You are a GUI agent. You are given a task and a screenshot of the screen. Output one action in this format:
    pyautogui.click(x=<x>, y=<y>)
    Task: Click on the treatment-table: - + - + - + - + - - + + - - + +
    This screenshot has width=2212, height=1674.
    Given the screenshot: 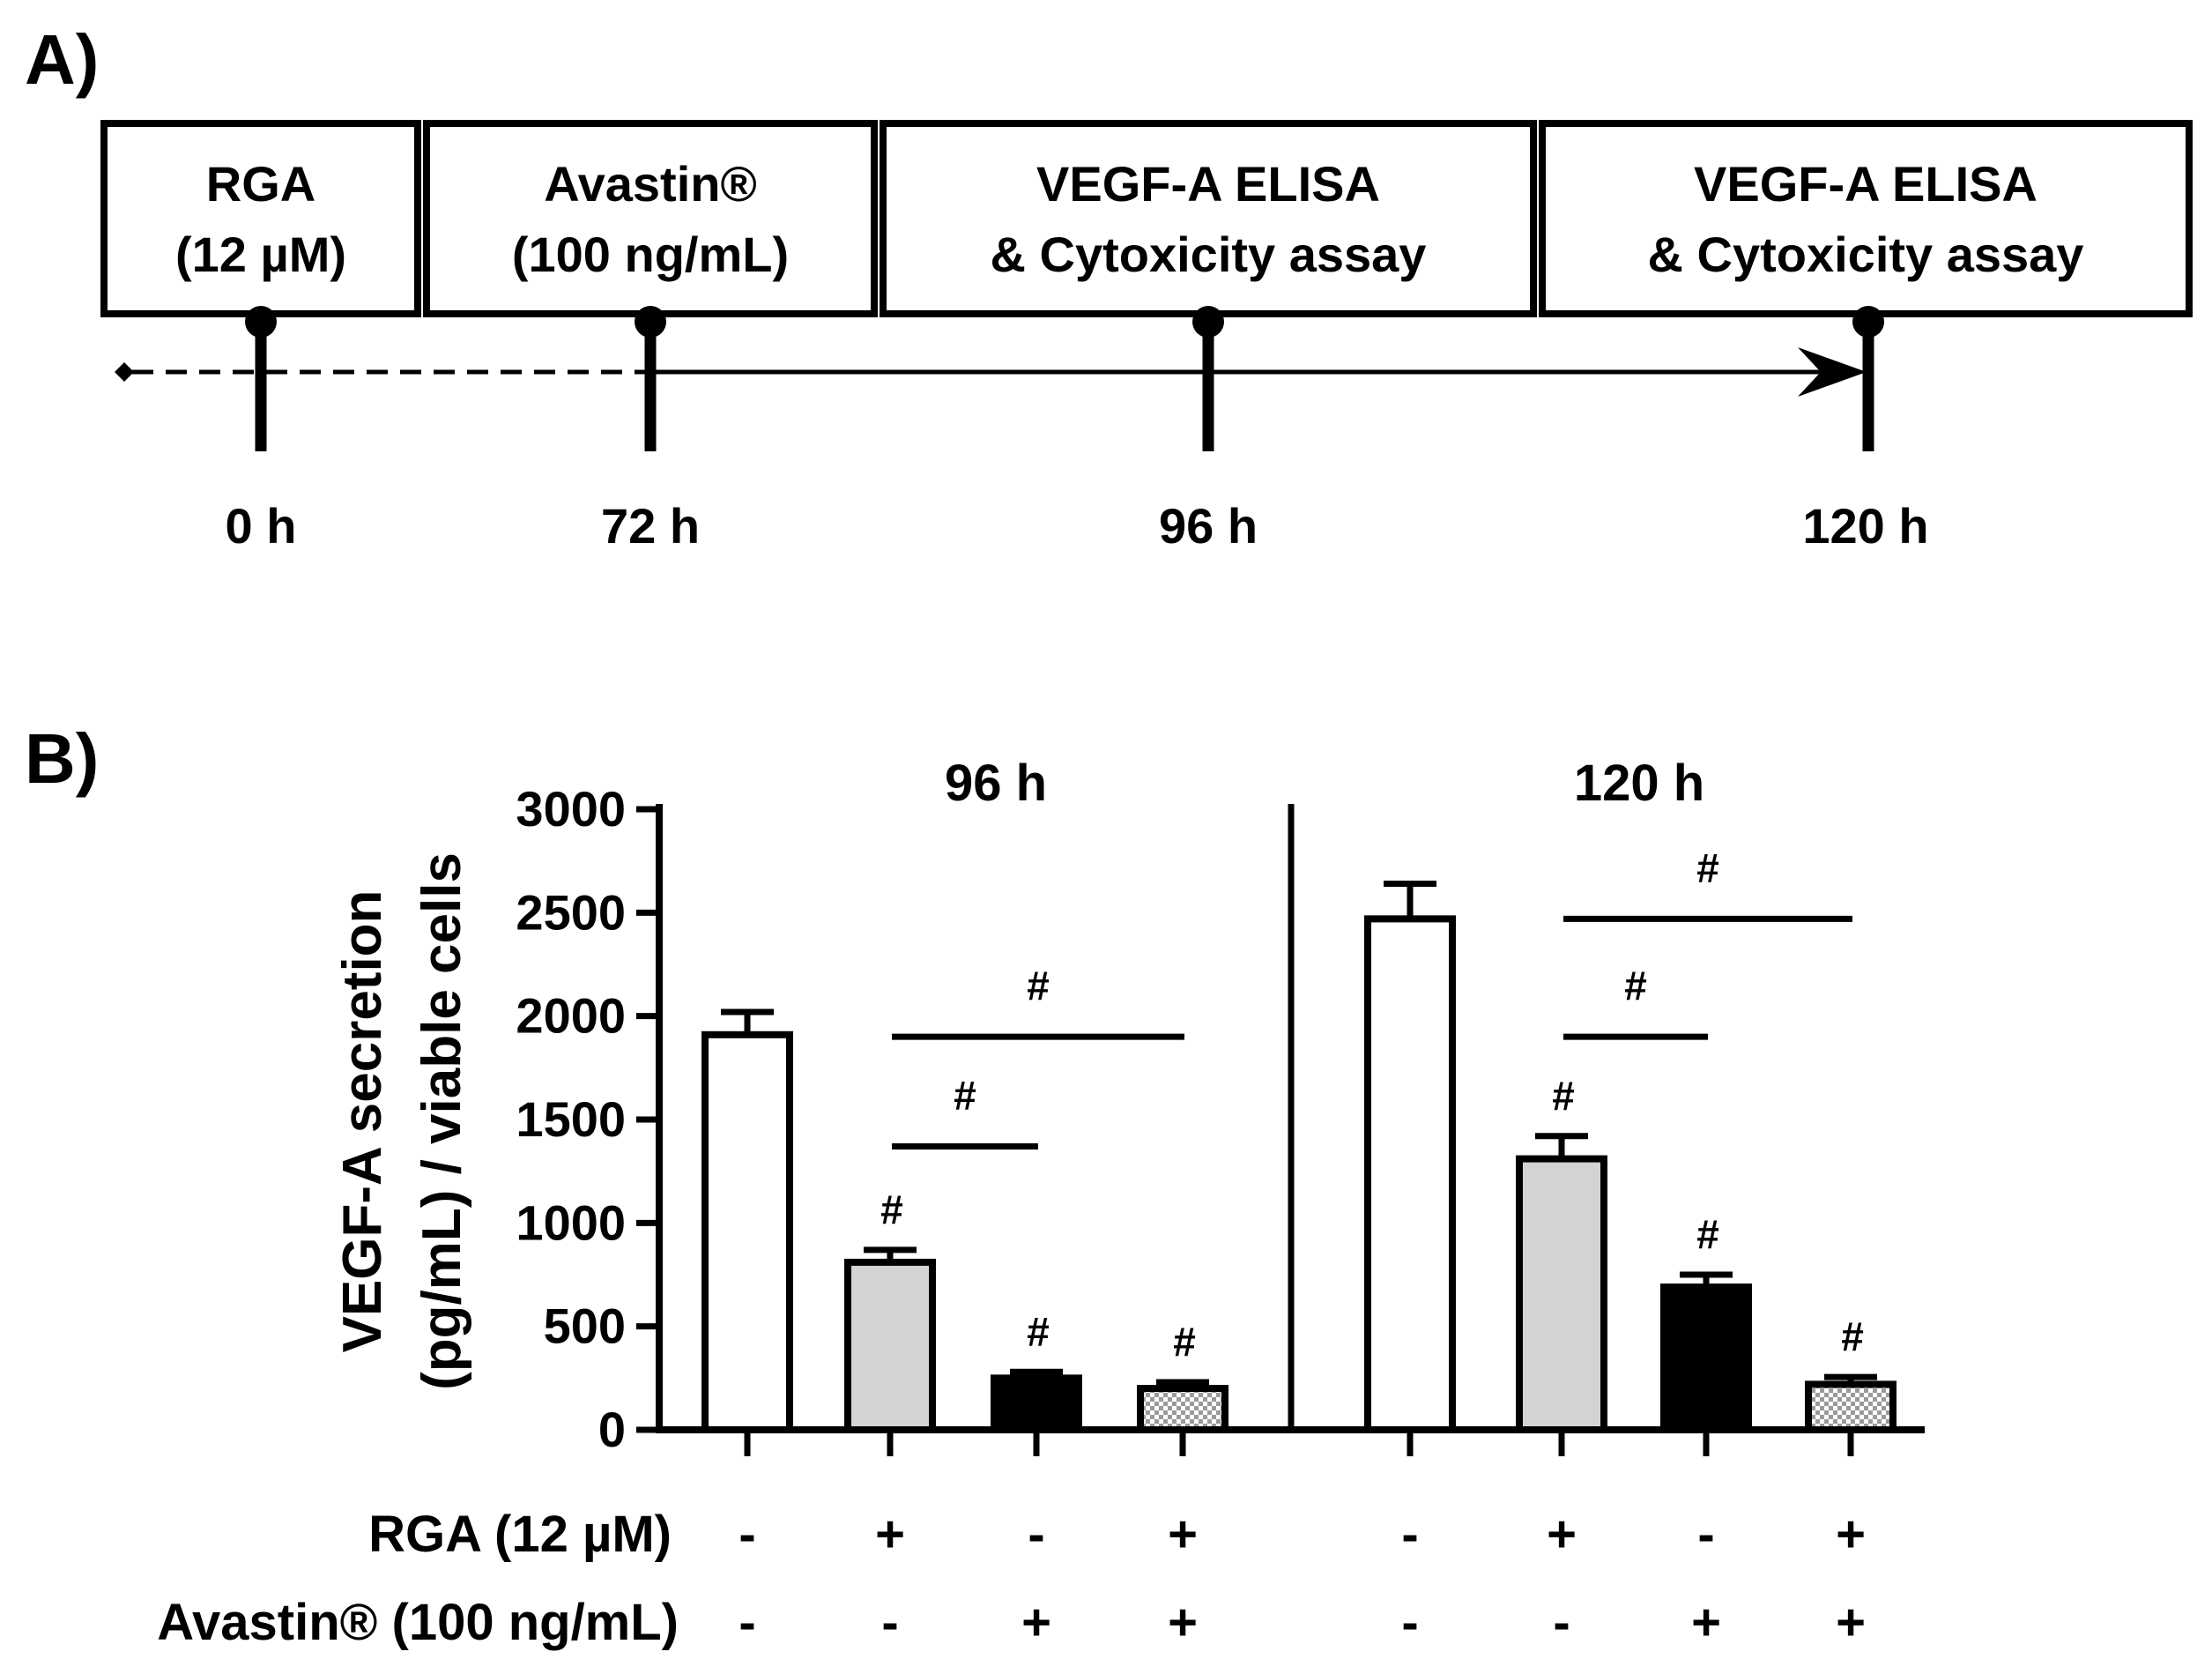 What is the action you would take?
    pyautogui.click(x=1302, y=1578)
    